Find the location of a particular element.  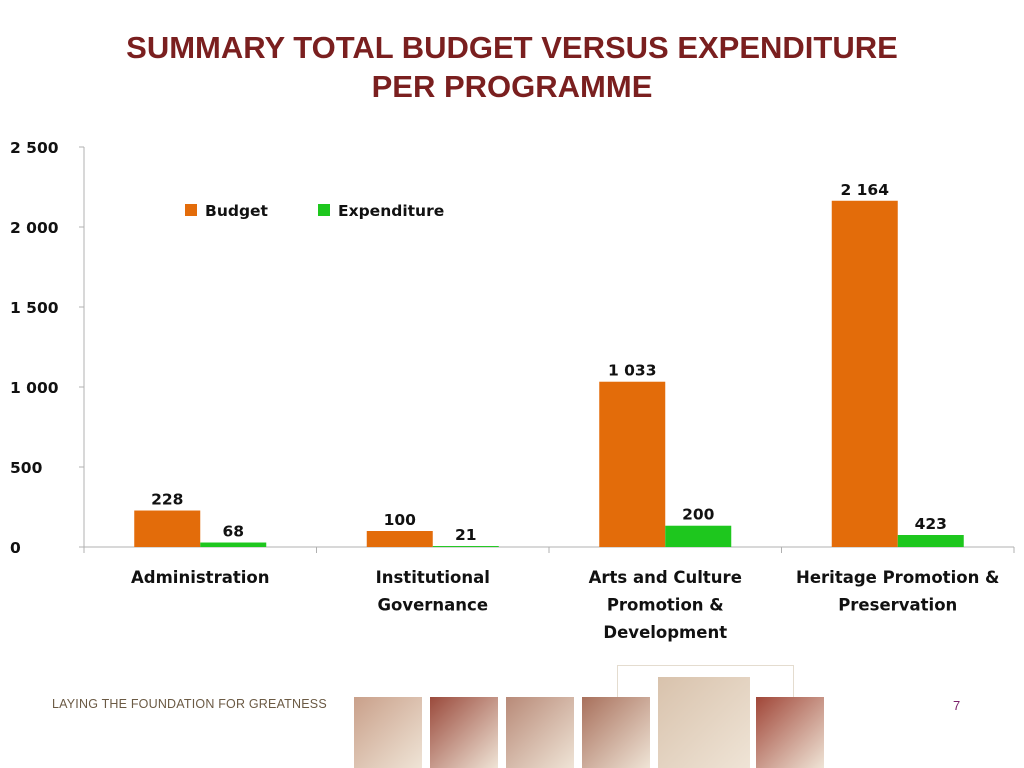

budget-value-label: 1 033 is located at coordinates (632, 371).